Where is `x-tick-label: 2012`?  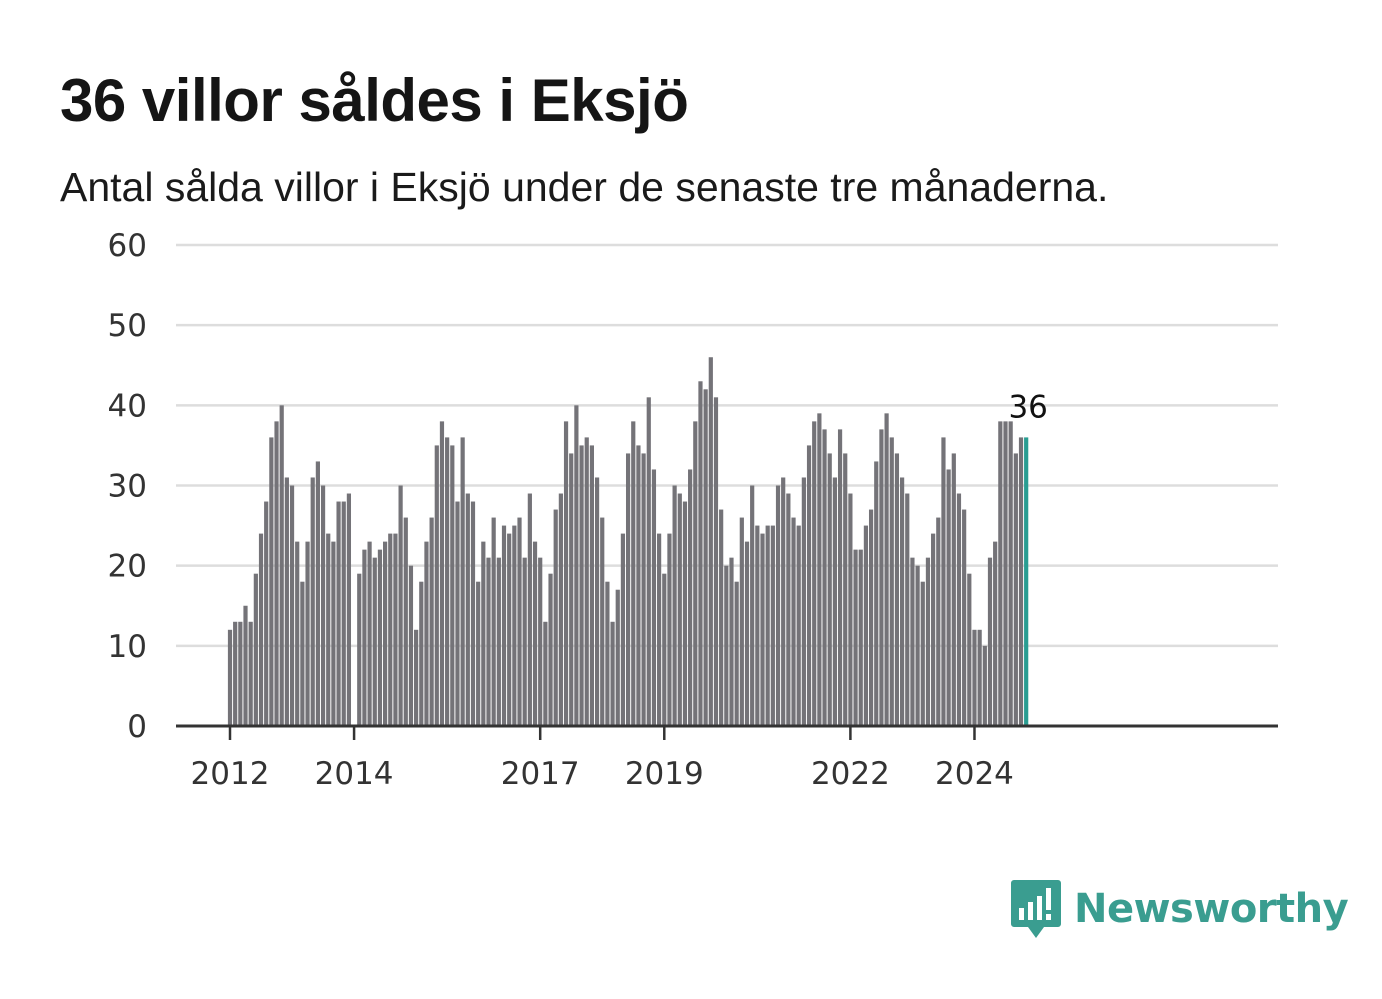
x-tick-label: 2012 is located at coordinates (230, 774).